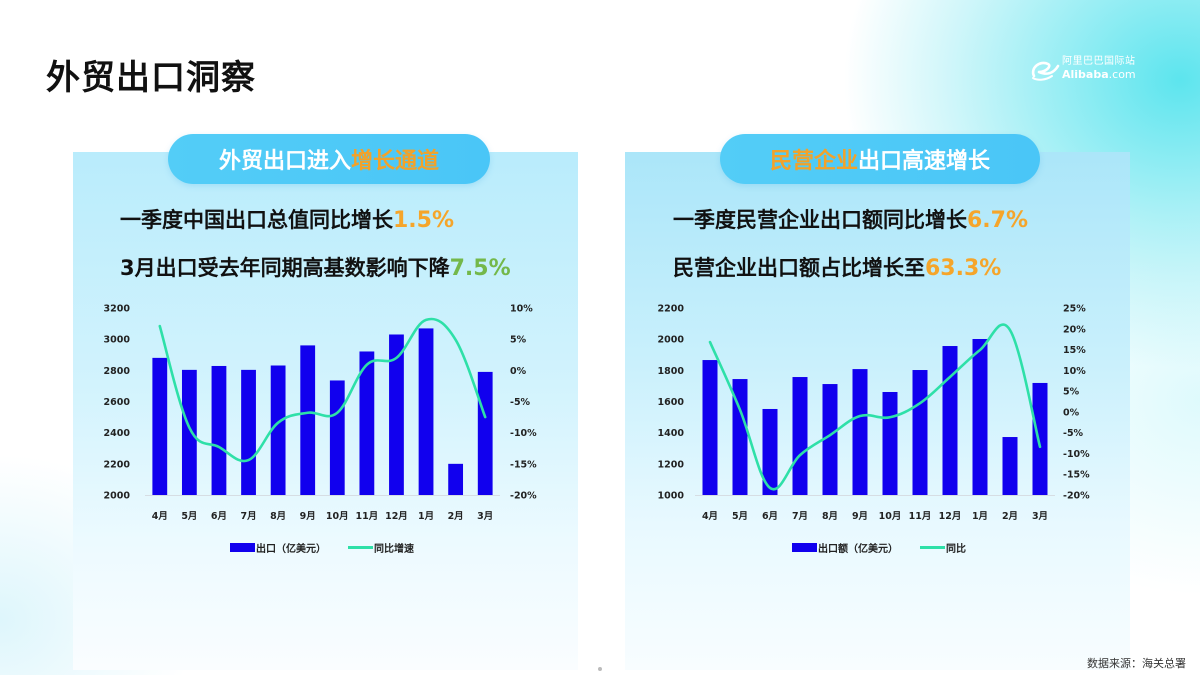  I want to click on y-left-tick: 1200, so click(671, 464).